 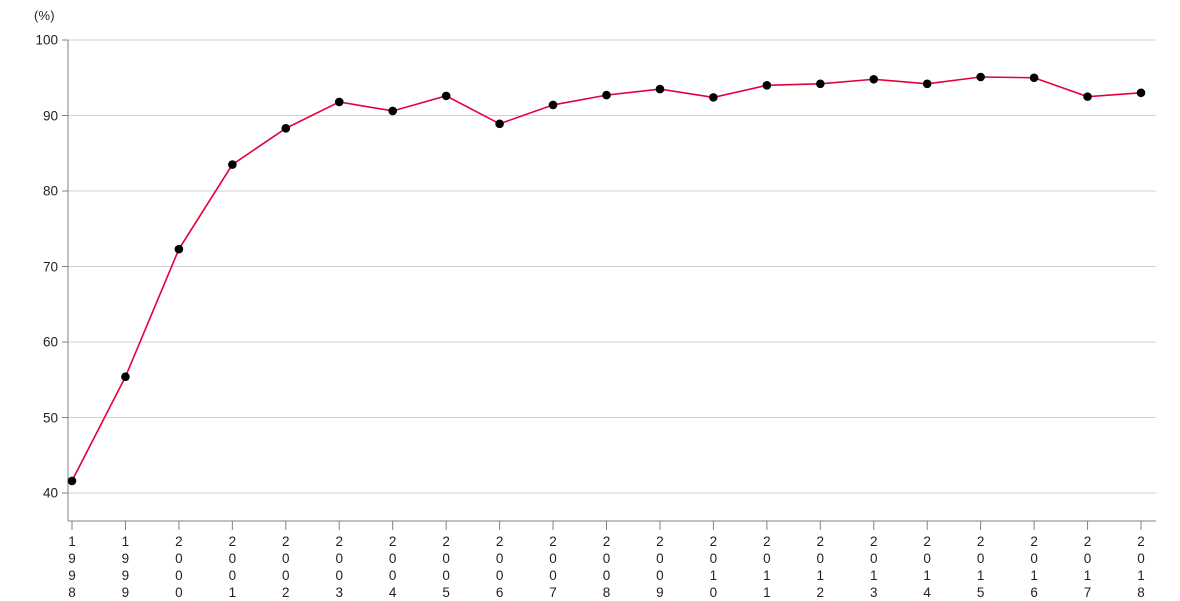 What do you see at coordinates (46, 40) in the screenshot?
I see `y-tick-label: 100` at bounding box center [46, 40].